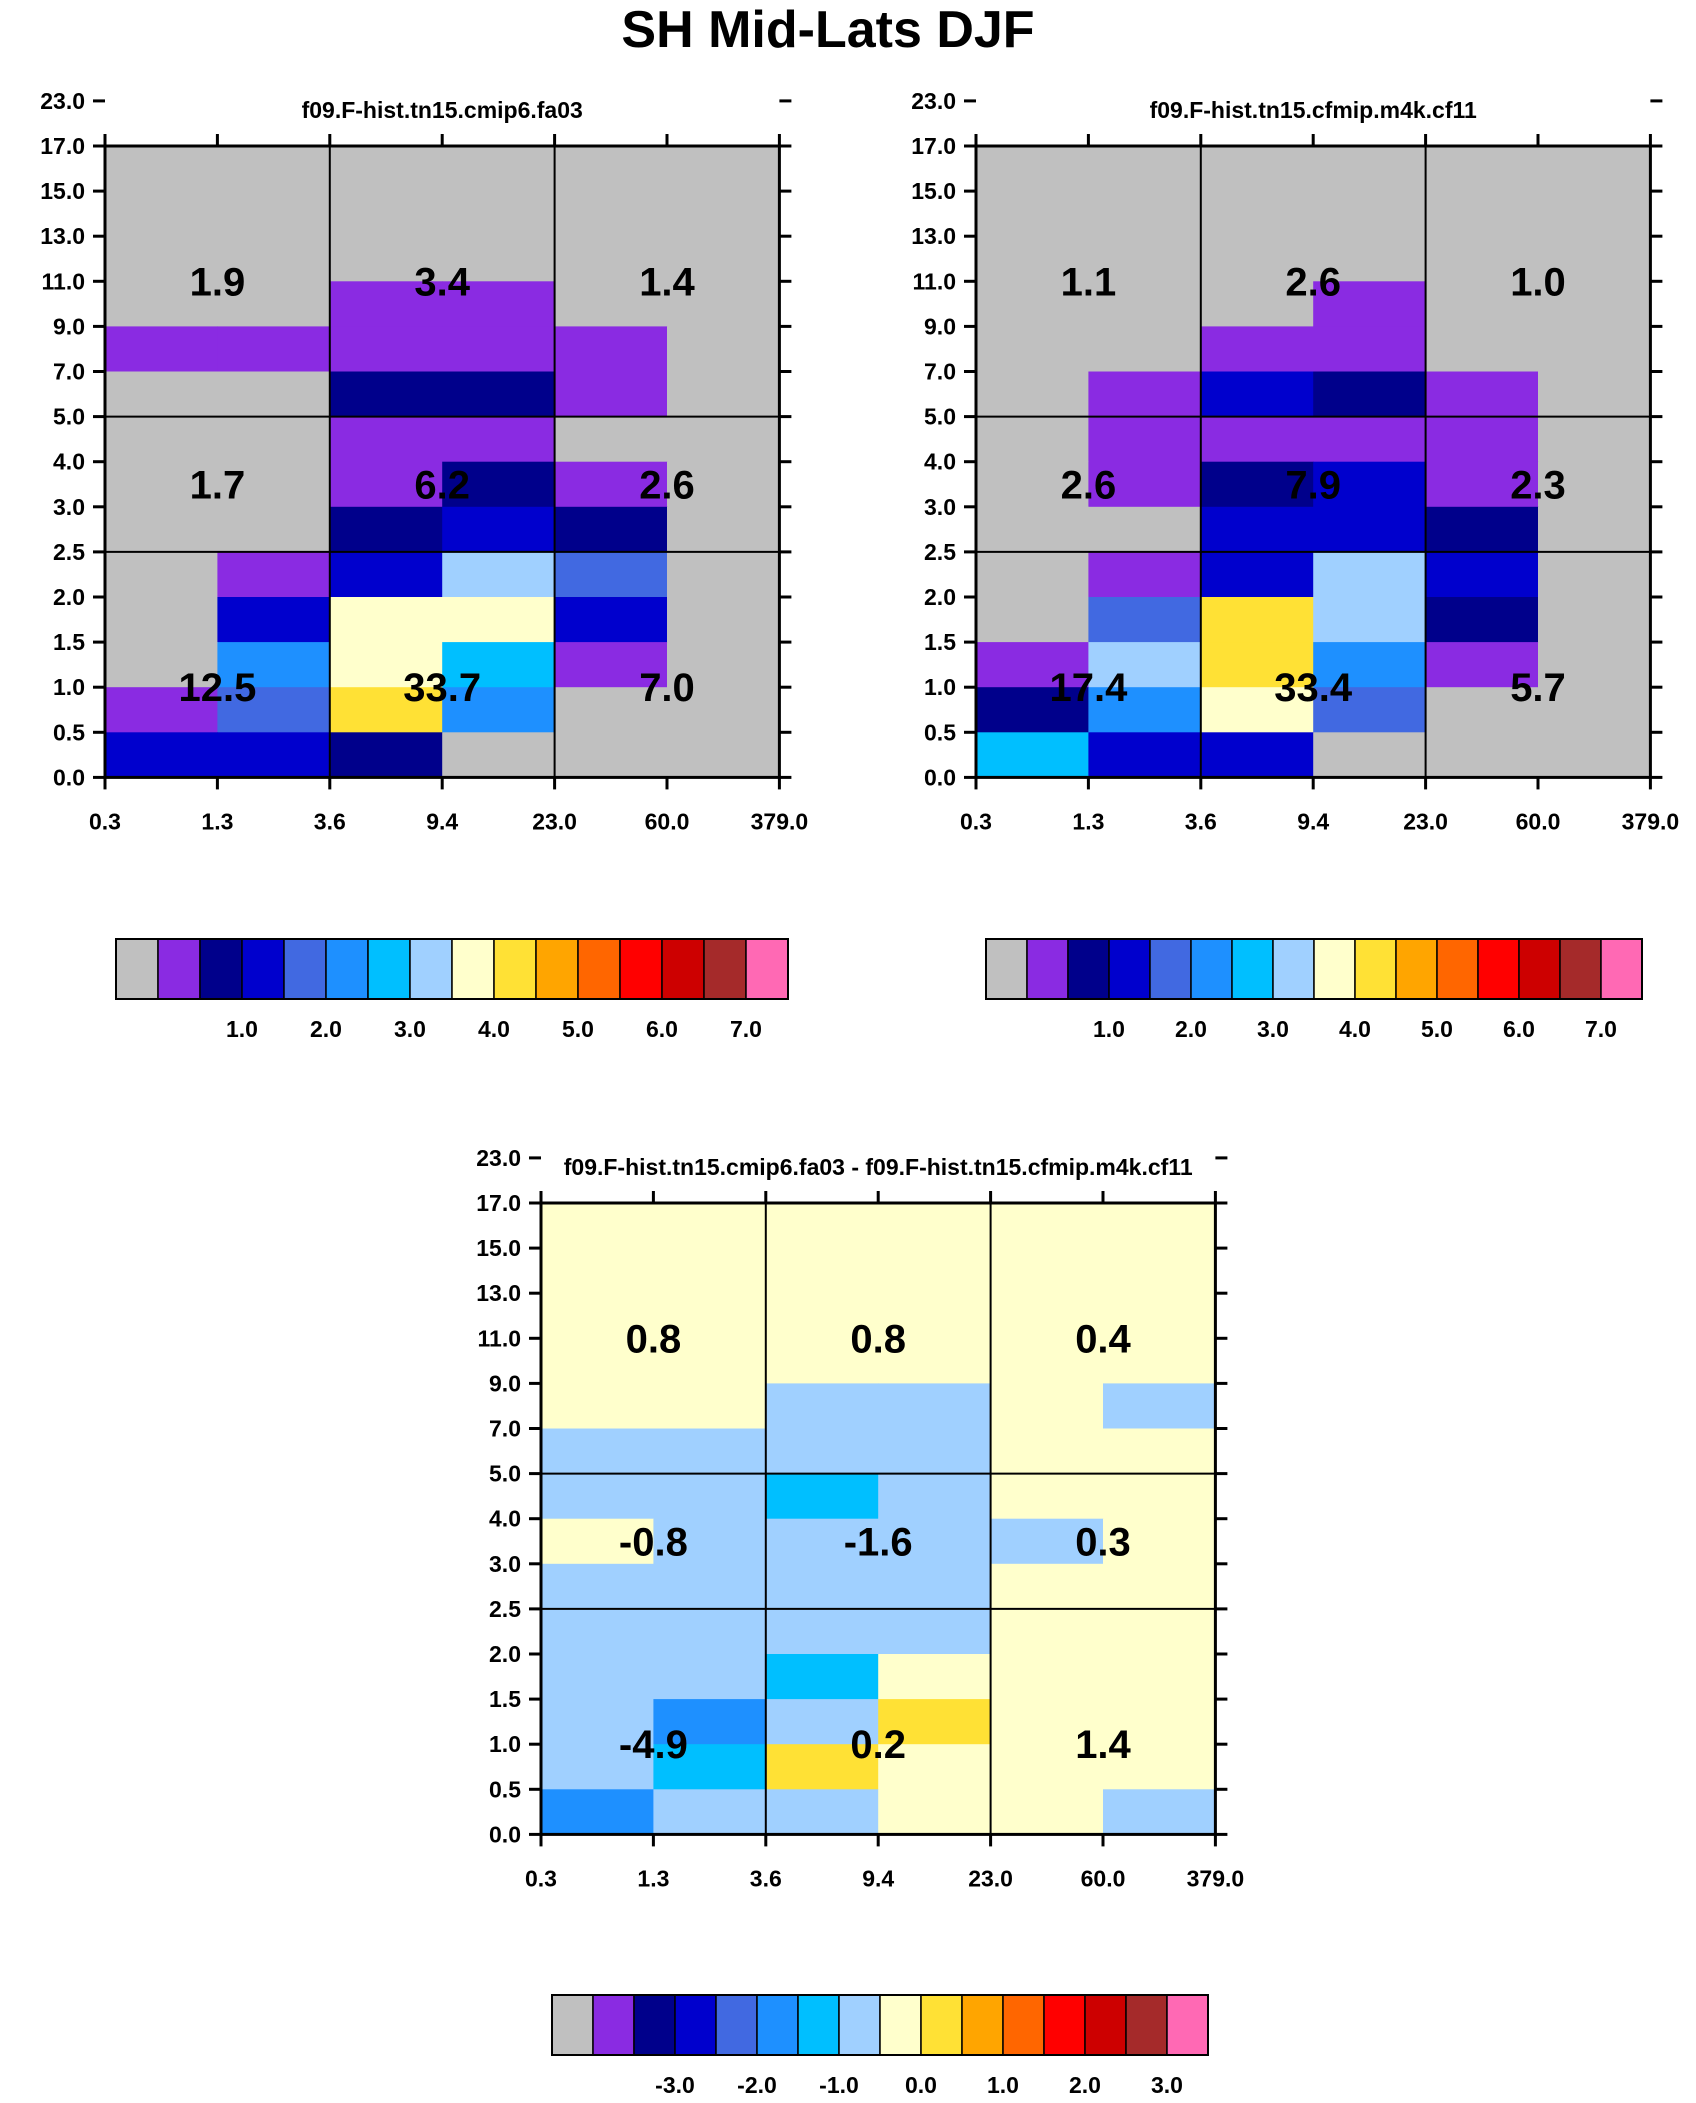 The image size is (1696, 2103). Describe the element at coordinates (1103, 1542) in the screenshot. I see `box-value-label: 0.3` at that location.